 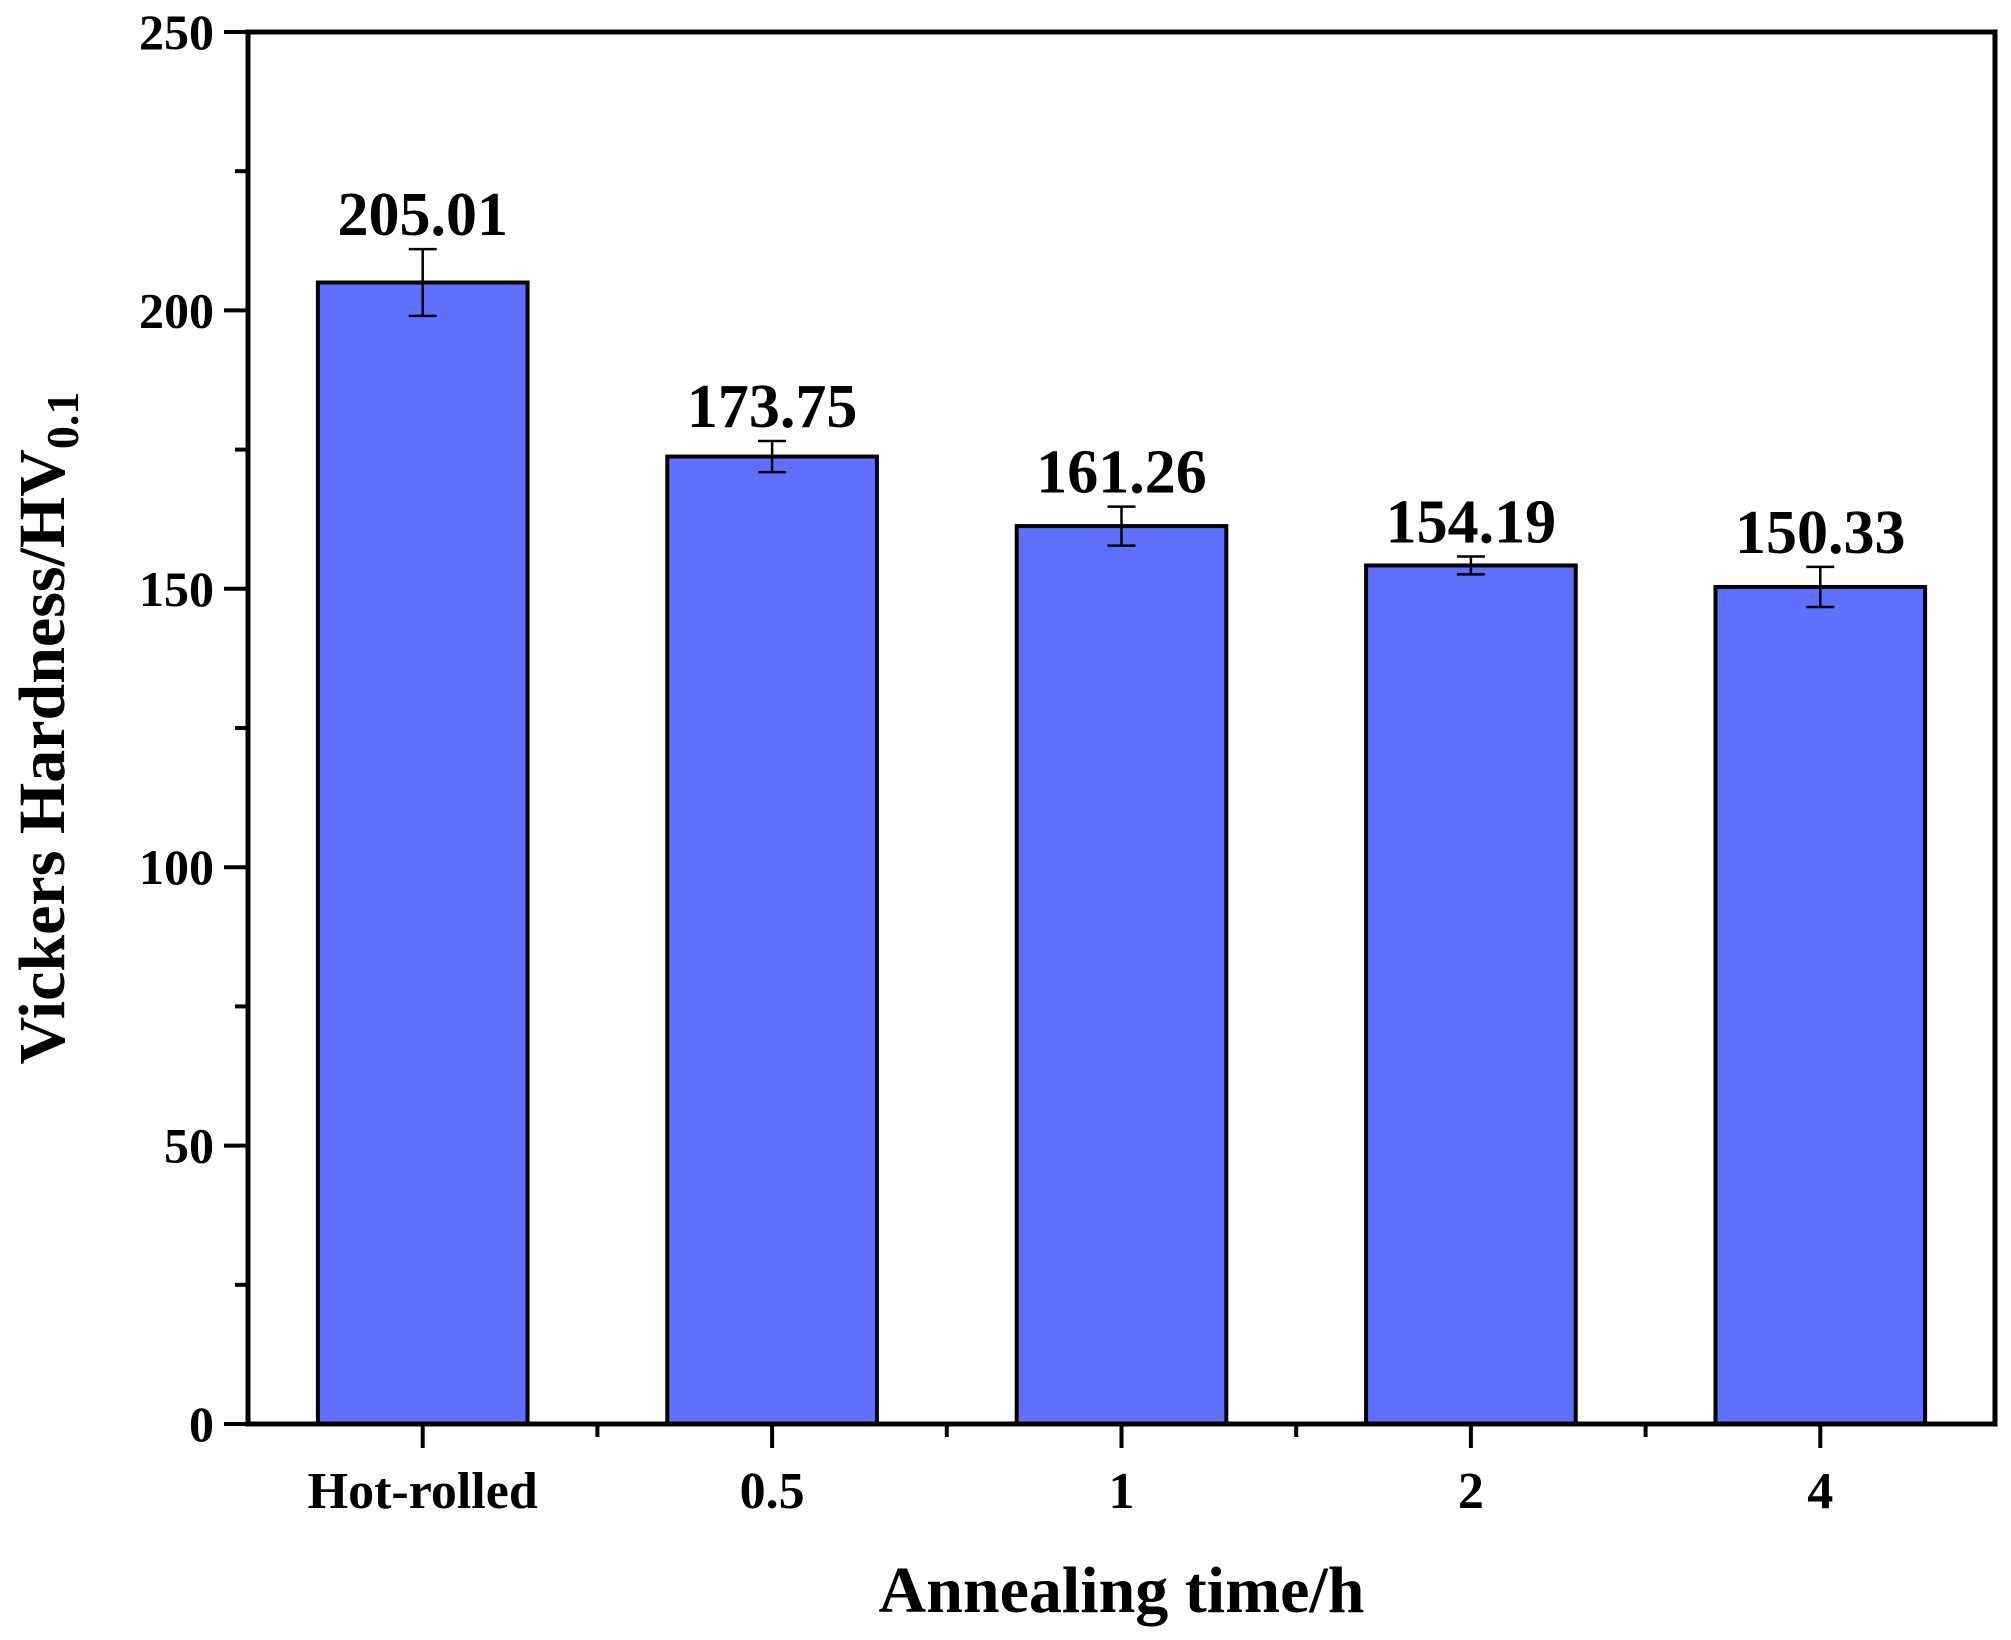 What do you see at coordinates (1471, 523) in the screenshot?
I see `value-label: 154.19` at bounding box center [1471, 523].